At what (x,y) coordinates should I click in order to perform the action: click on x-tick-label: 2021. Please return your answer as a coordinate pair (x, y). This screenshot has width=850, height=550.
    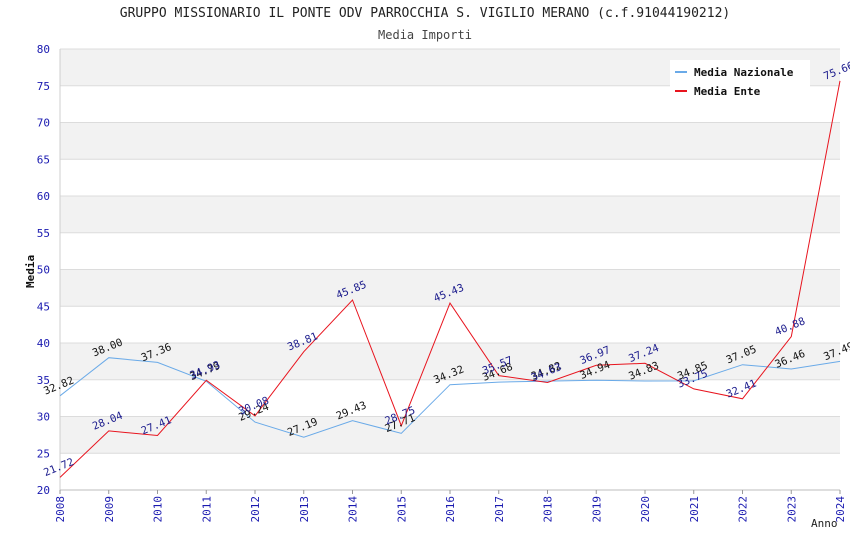
    Looking at the image, I should click on (694, 509).